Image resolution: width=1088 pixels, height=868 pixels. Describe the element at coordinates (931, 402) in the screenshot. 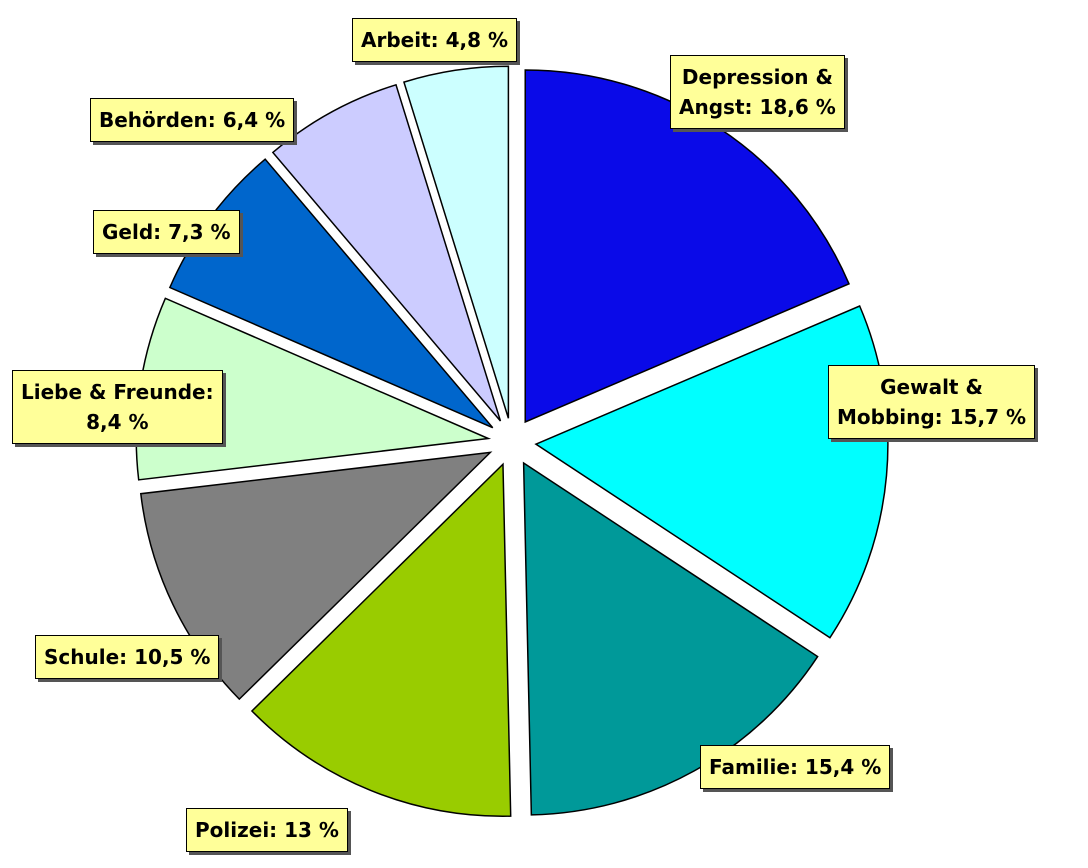

I see `data-label: Gewalt & Mobbing: 15,7 %` at that location.